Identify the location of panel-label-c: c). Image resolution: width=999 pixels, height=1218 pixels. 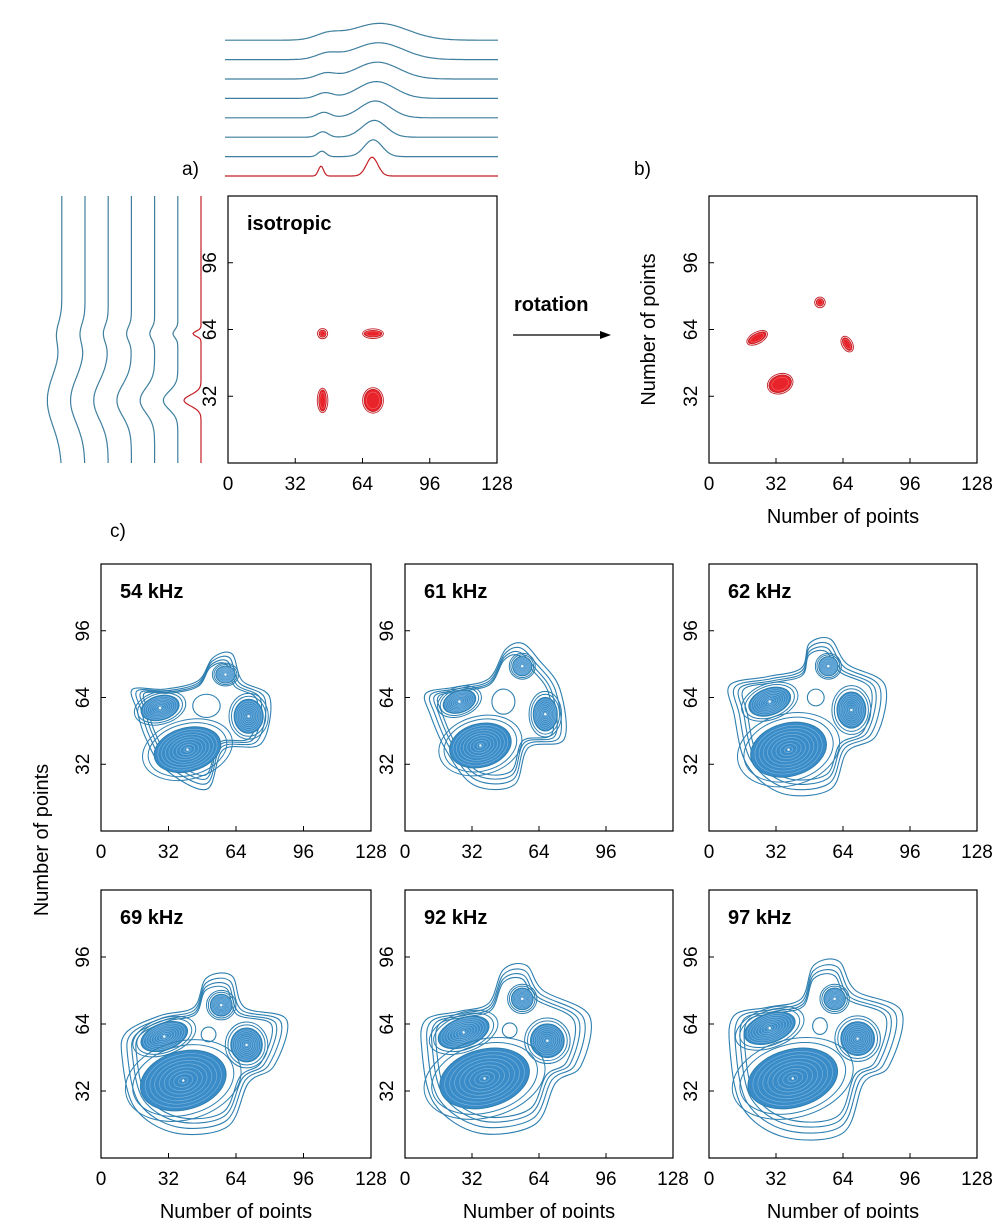
(118, 531).